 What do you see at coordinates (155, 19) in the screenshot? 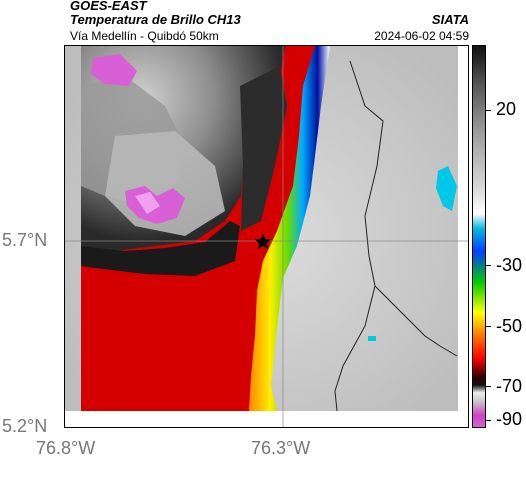
I see `product-title: Temperatura de Brillo CH13` at bounding box center [155, 19].